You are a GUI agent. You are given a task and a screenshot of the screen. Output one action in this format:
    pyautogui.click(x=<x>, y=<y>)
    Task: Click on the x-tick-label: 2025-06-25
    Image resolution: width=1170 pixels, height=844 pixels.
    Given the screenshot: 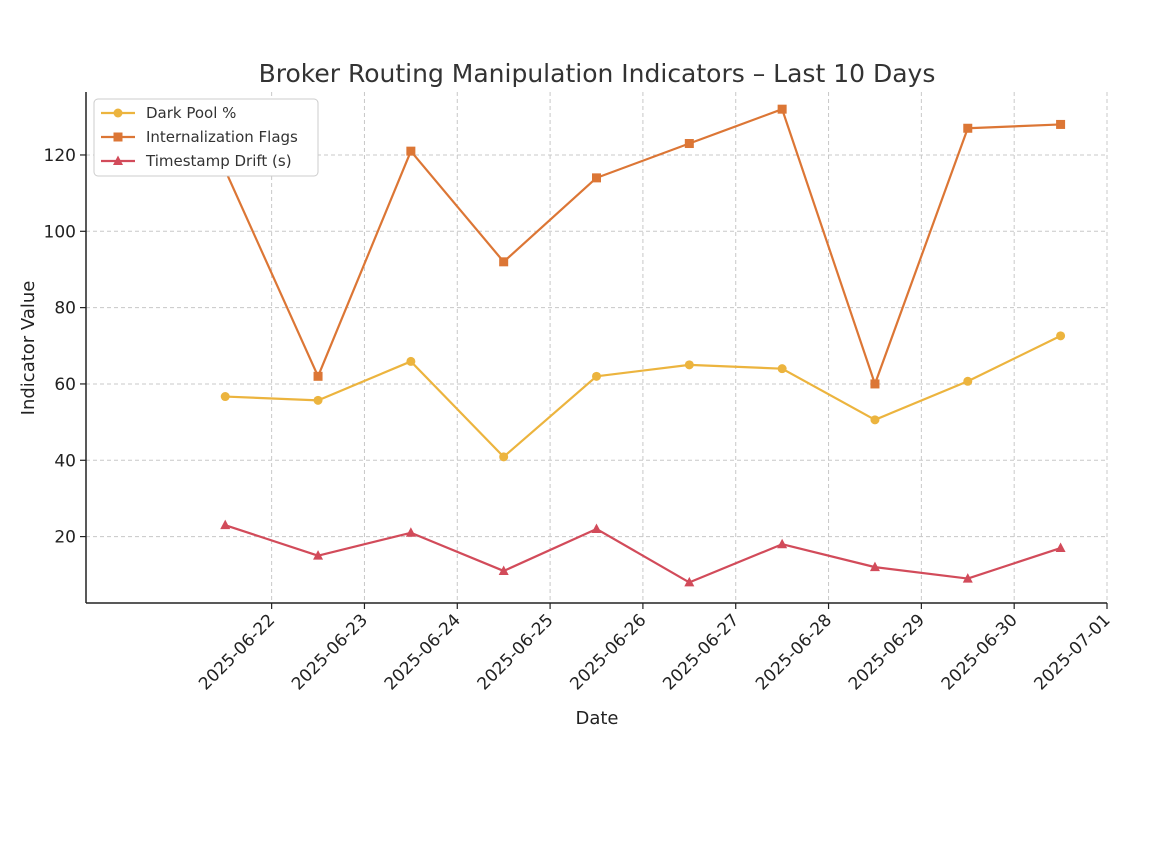 What is the action you would take?
    pyautogui.click(x=516, y=652)
    